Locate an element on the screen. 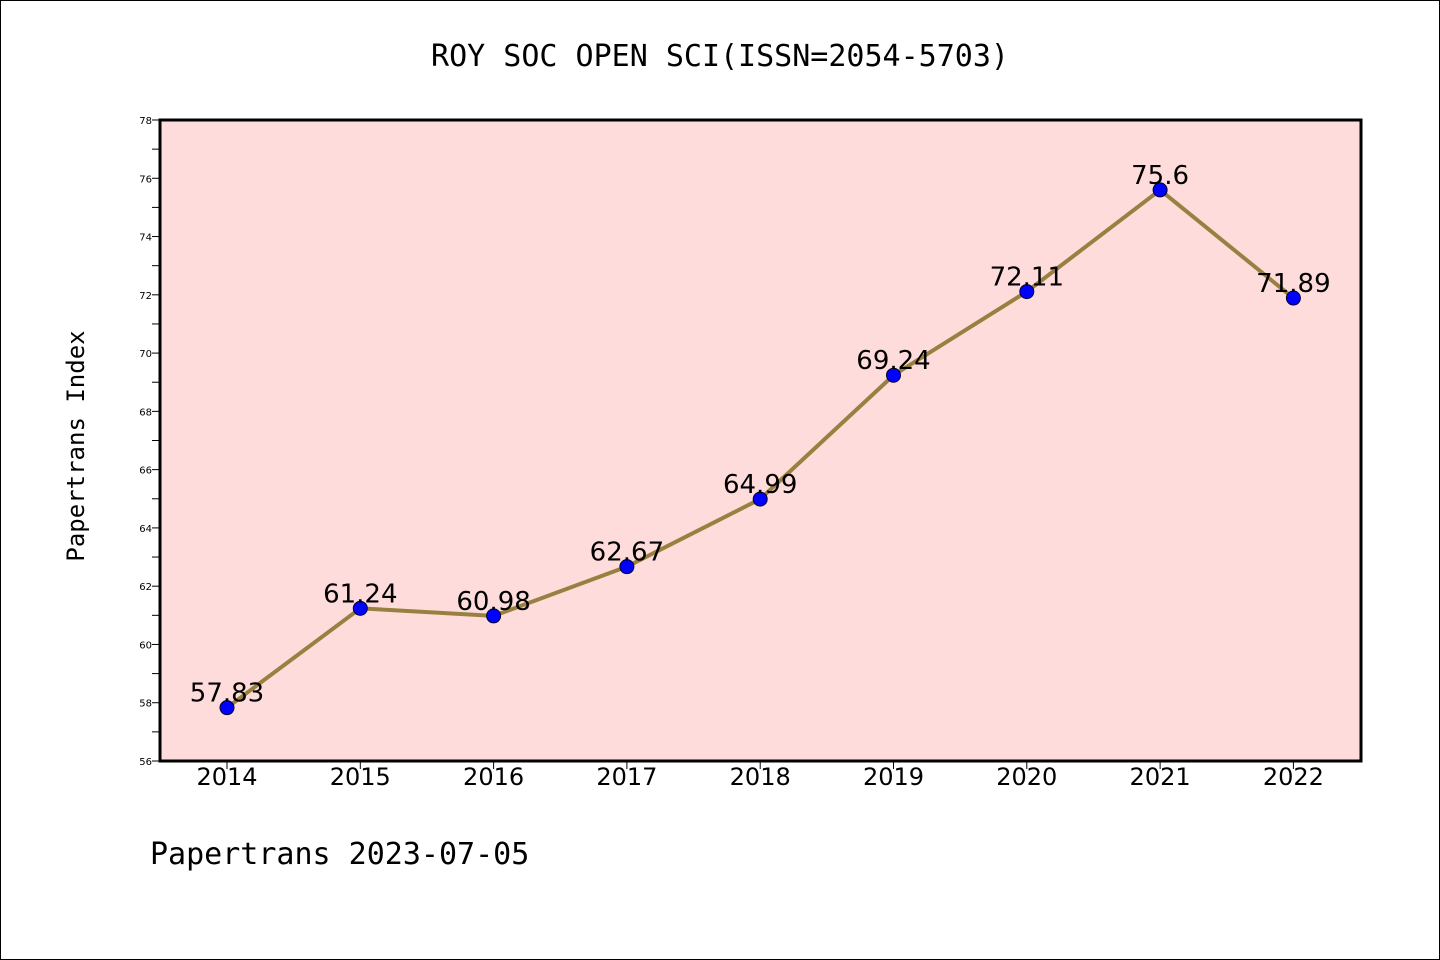 Image resolution: width=1440 pixels, height=960 pixels. data-label: 71.89 is located at coordinates (1293, 284).